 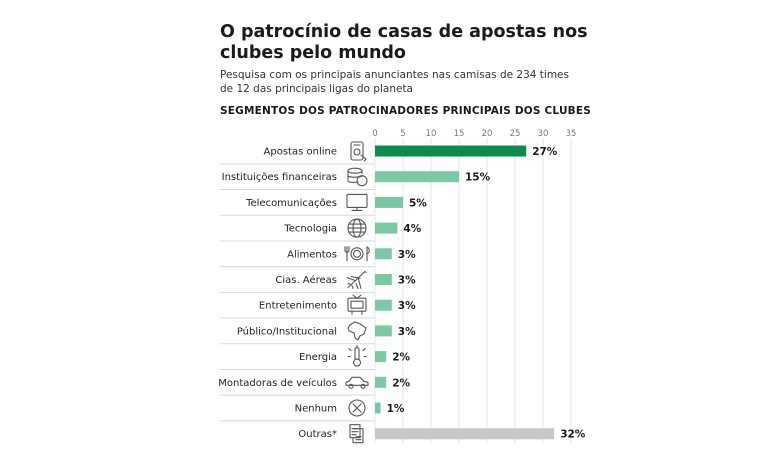 What do you see at coordinates (357, 228) in the screenshot?
I see `globe-icon` at bounding box center [357, 228].